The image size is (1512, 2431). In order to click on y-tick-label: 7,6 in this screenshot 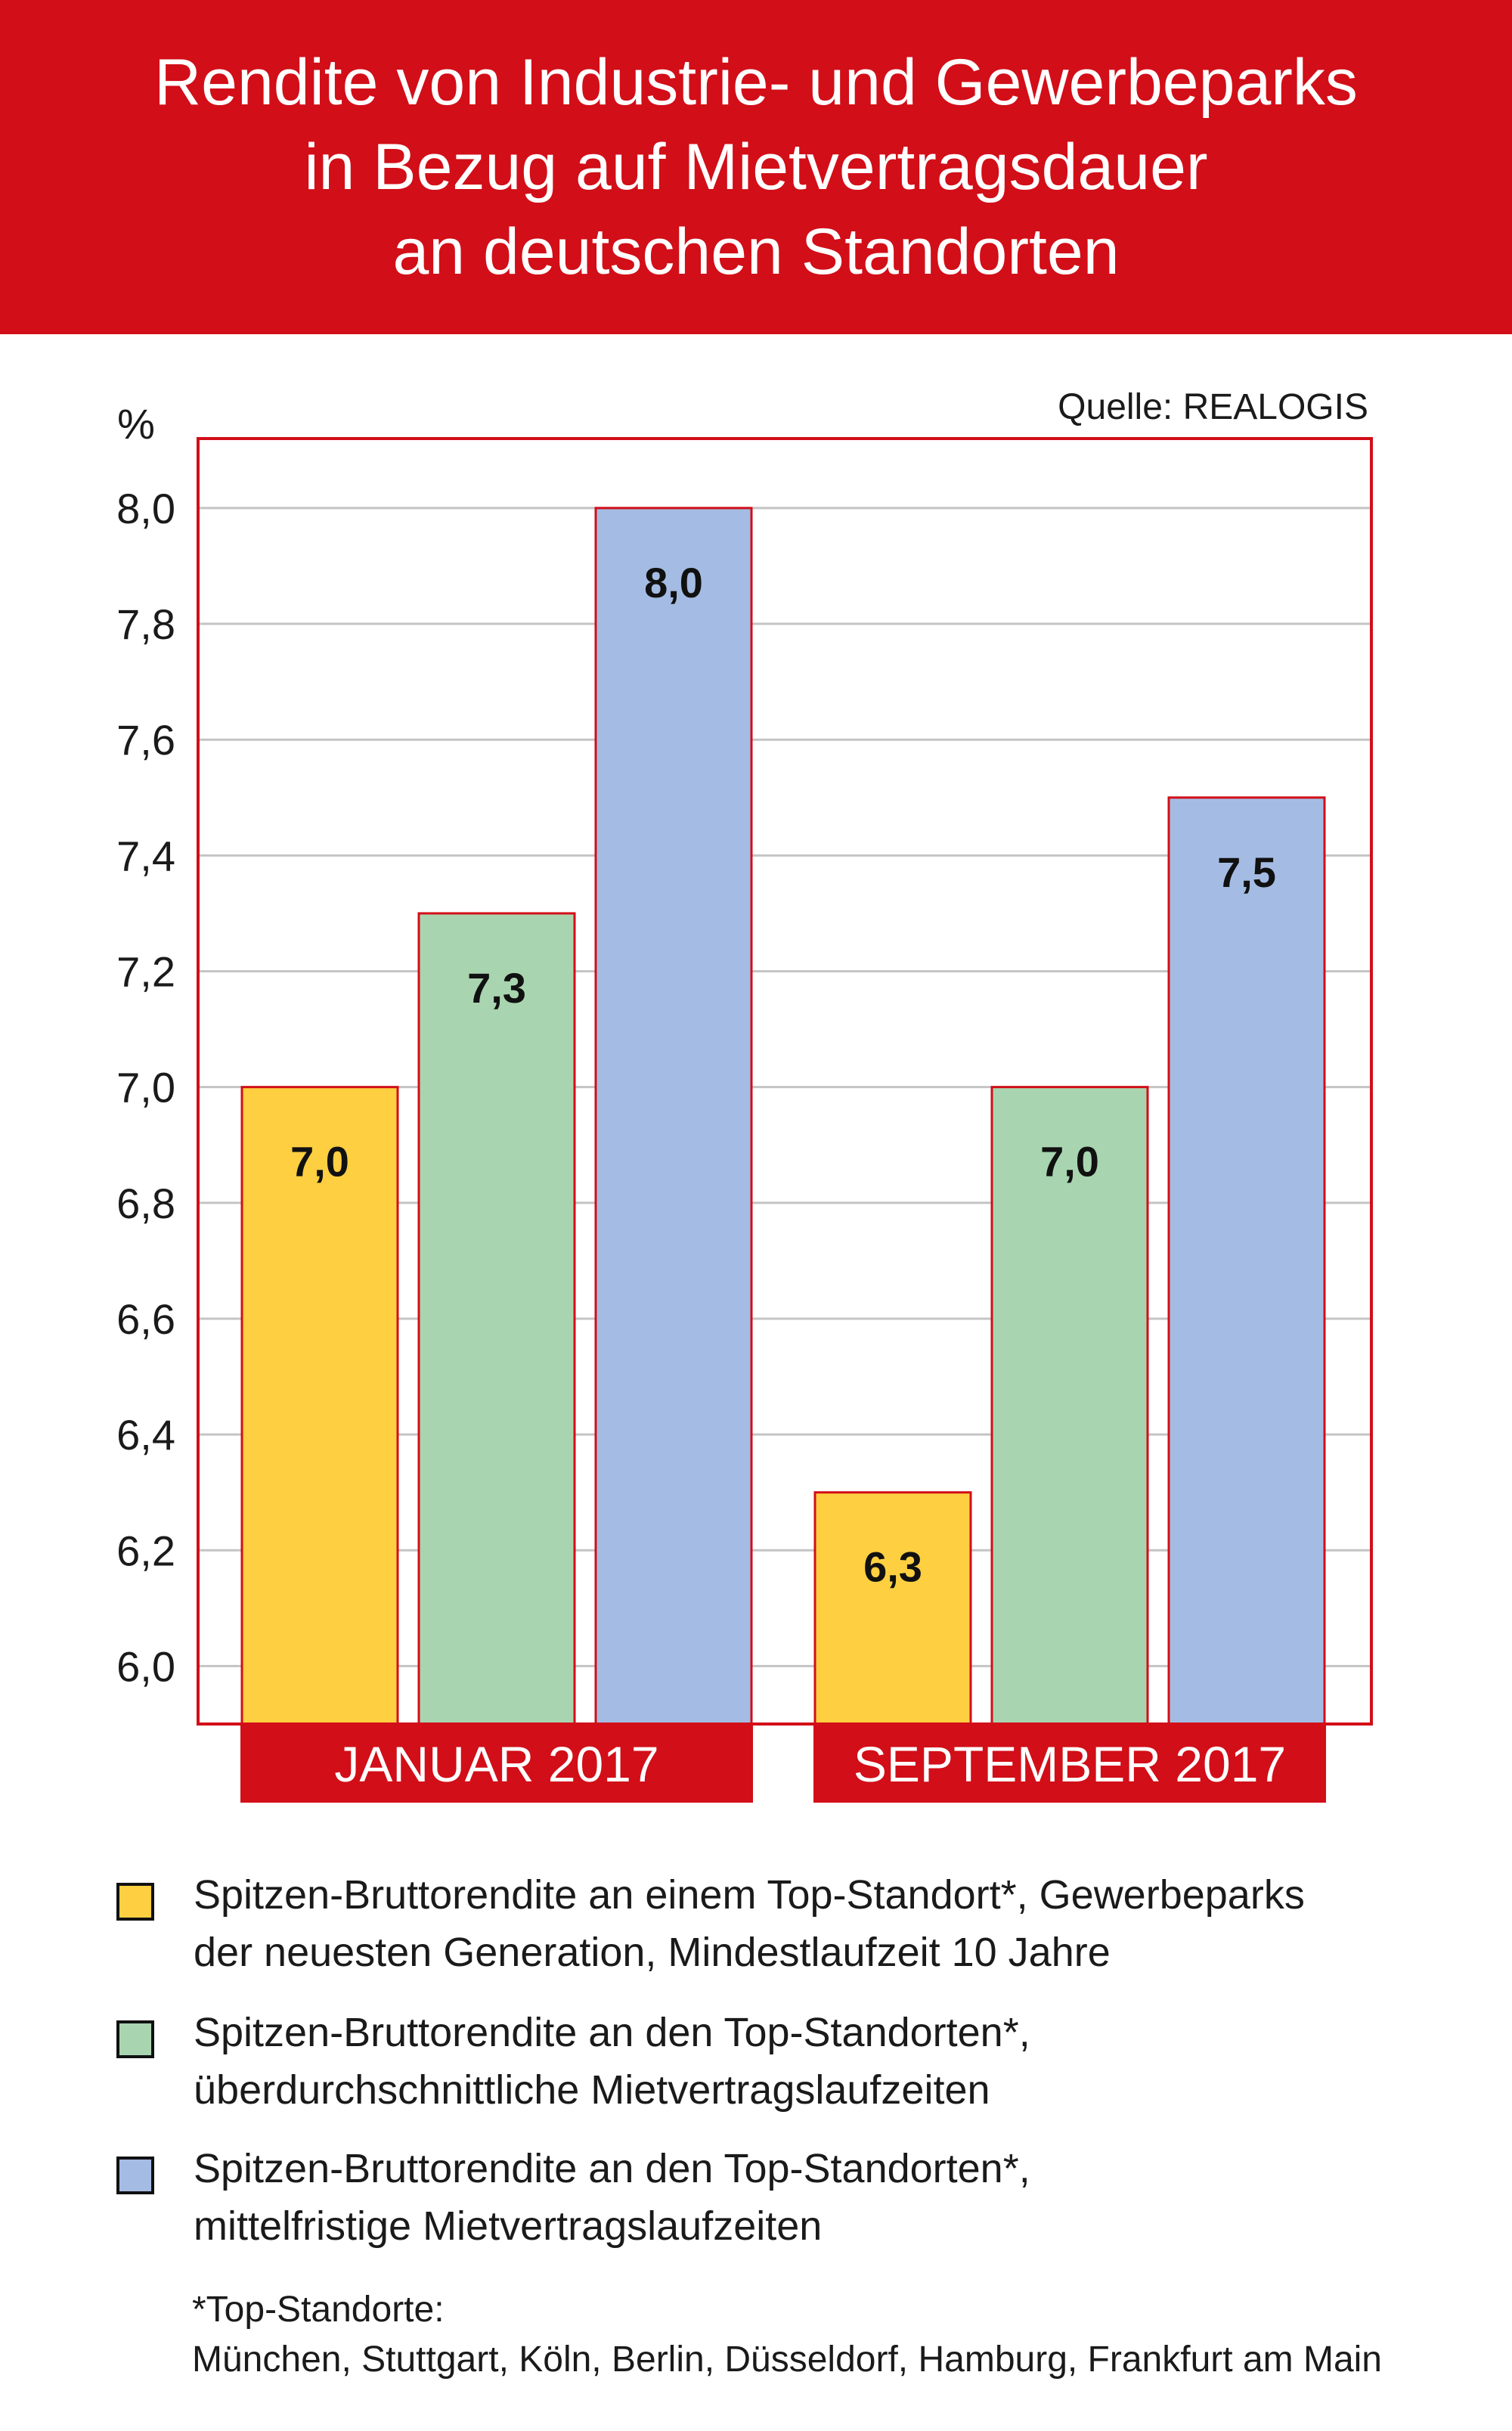, I will do `click(145, 740)`.